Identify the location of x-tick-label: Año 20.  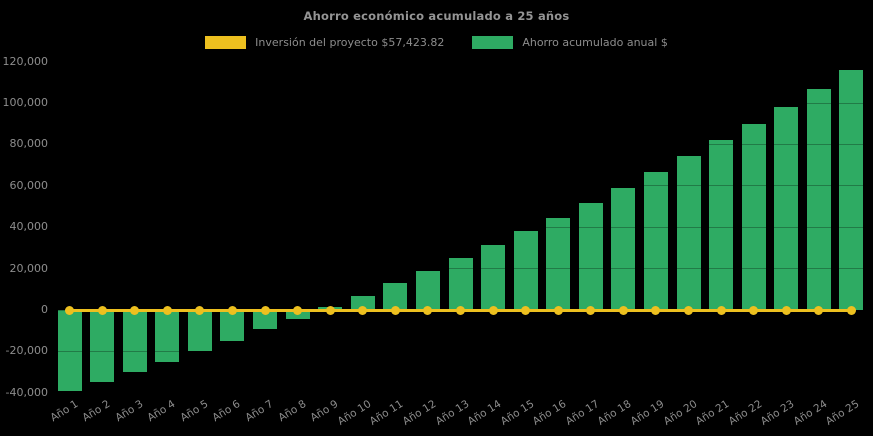
(680, 413).